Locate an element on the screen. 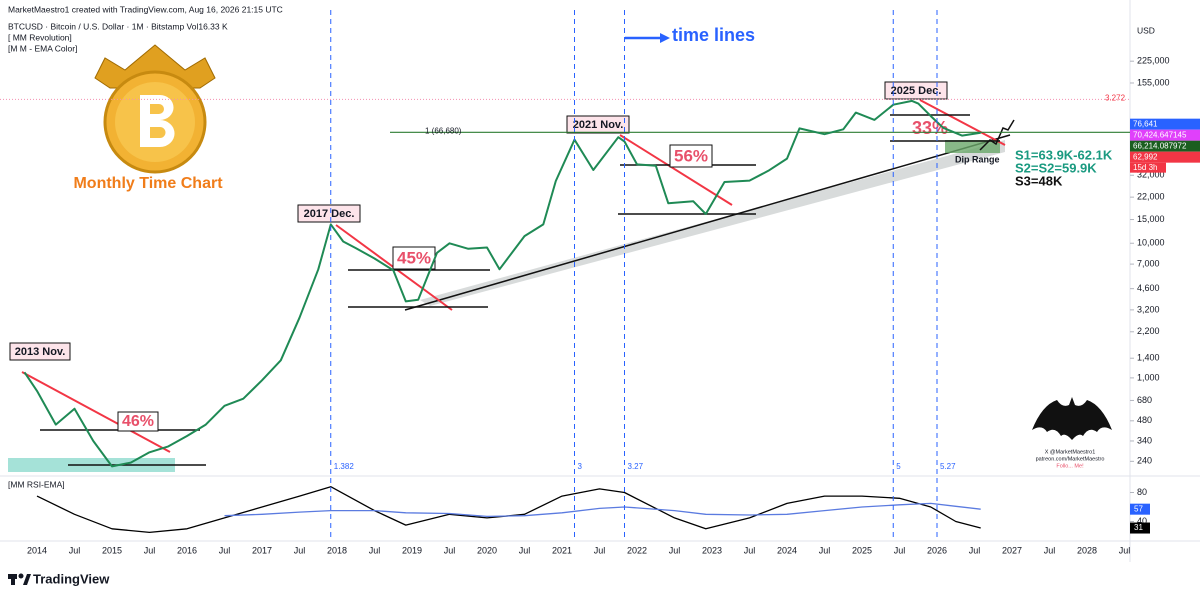 The image size is (1200, 600). peak-label: 2025 Dec. is located at coordinates (916, 91).